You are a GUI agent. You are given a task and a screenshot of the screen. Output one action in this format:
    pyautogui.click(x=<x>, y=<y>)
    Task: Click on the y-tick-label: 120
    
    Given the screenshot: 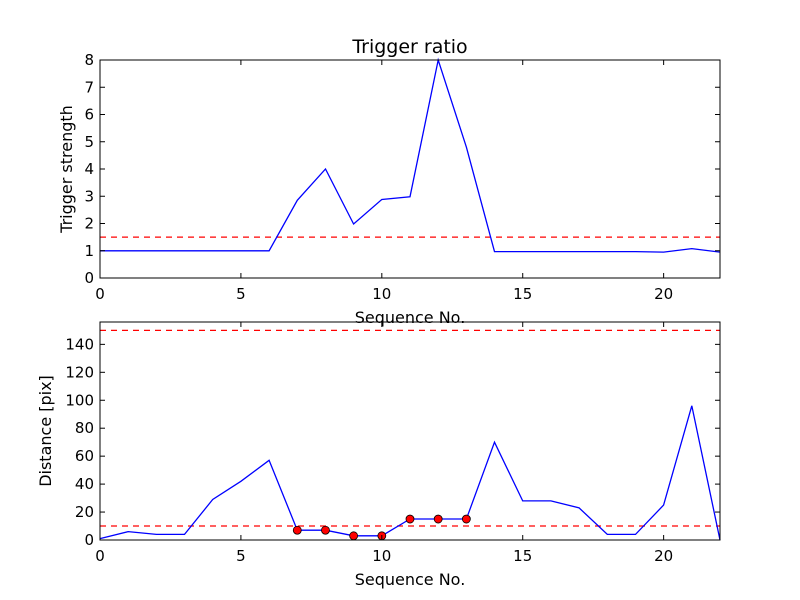 What is the action you would take?
    pyautogui.click(x=79, y=372)
    